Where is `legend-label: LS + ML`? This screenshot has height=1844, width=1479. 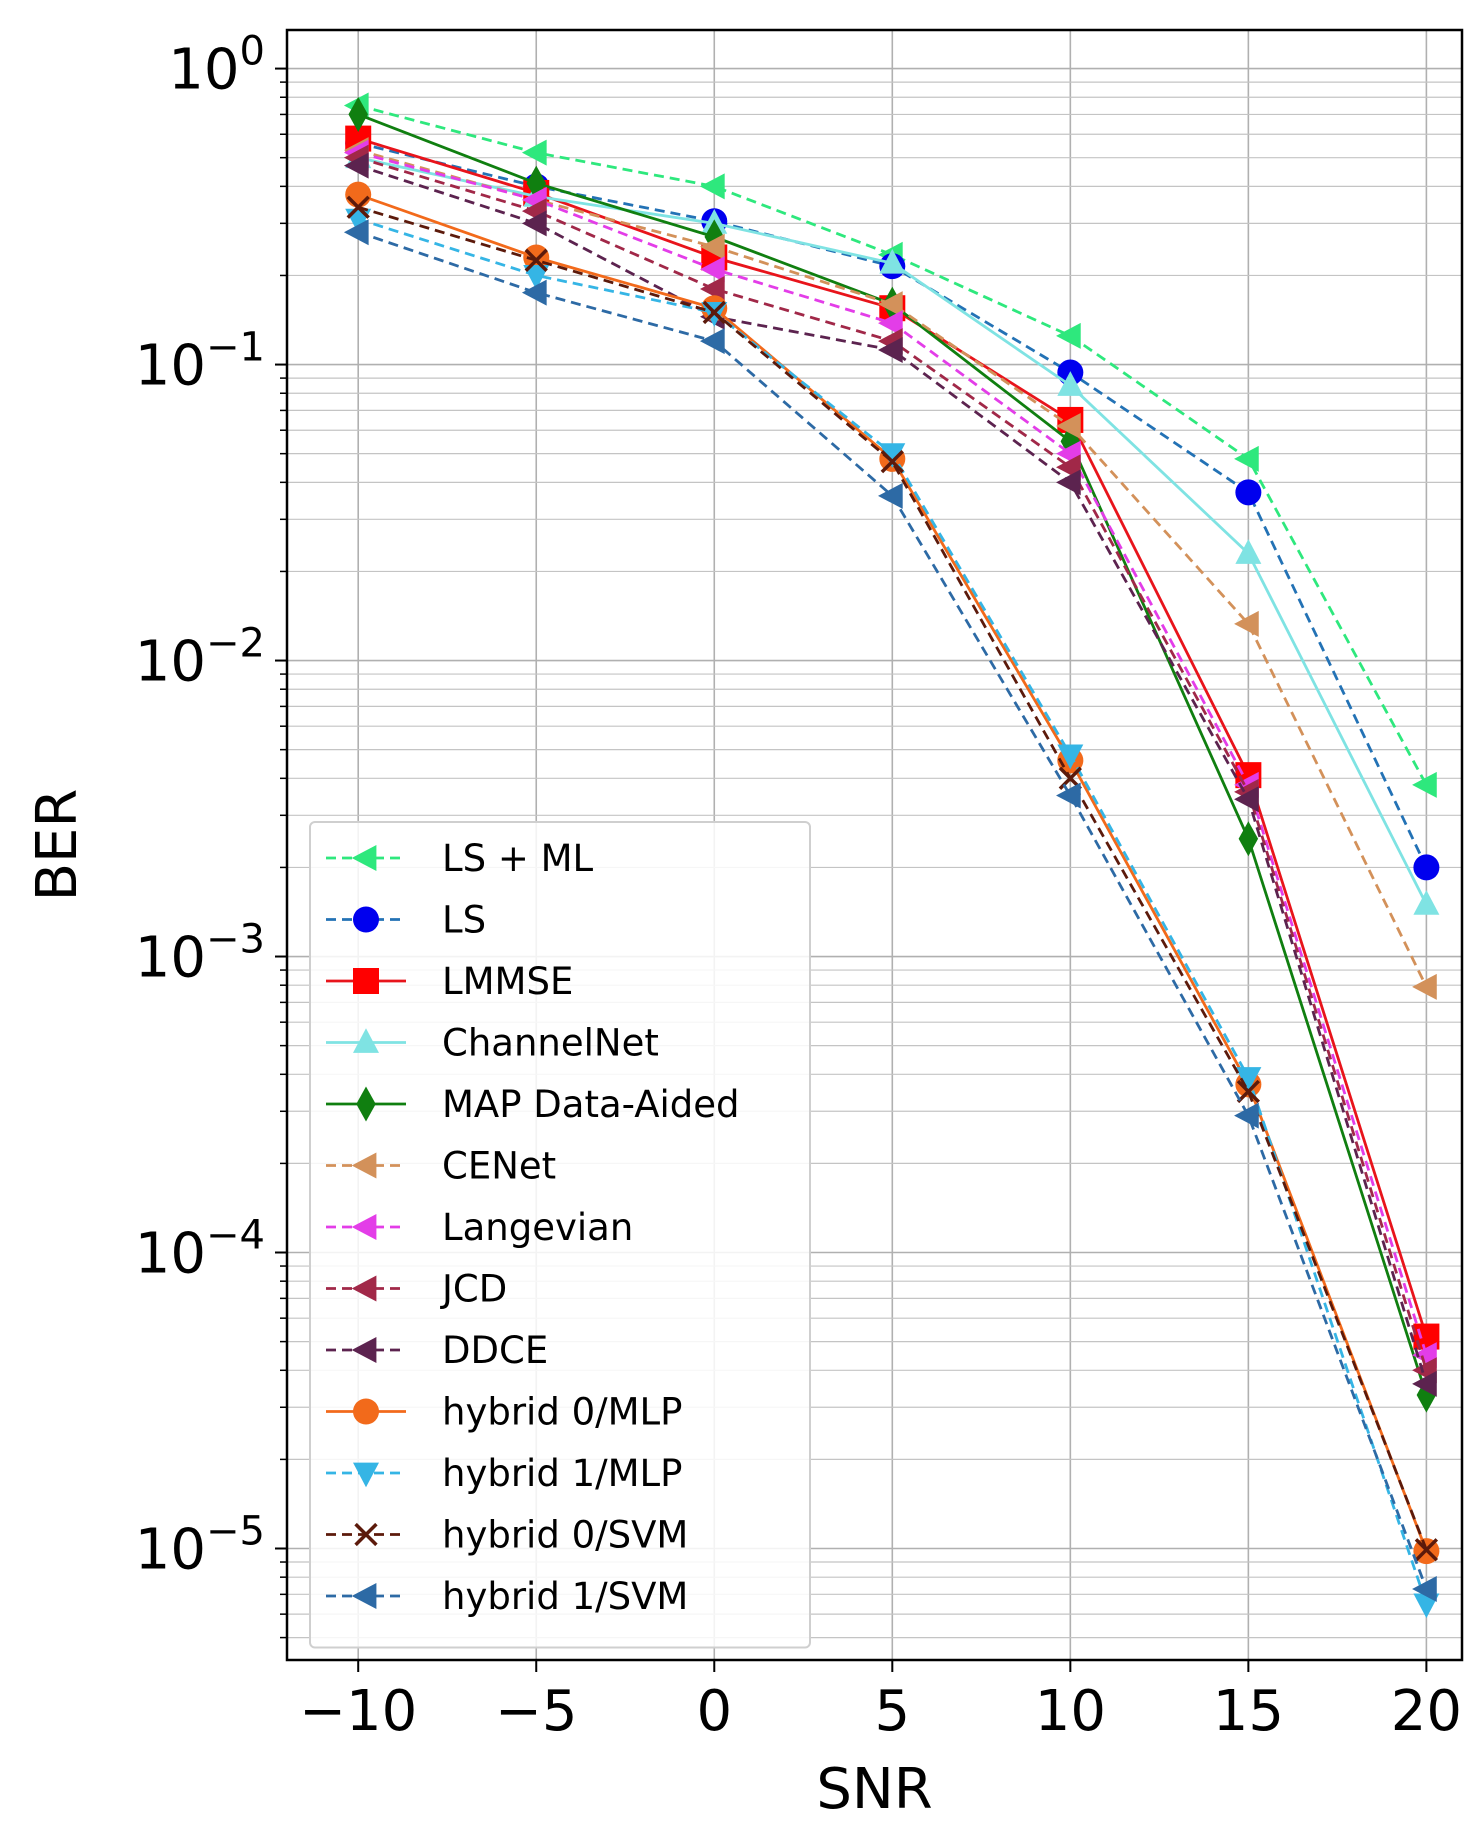
legend-label: LS + ML is located at coordinates (518, 858).